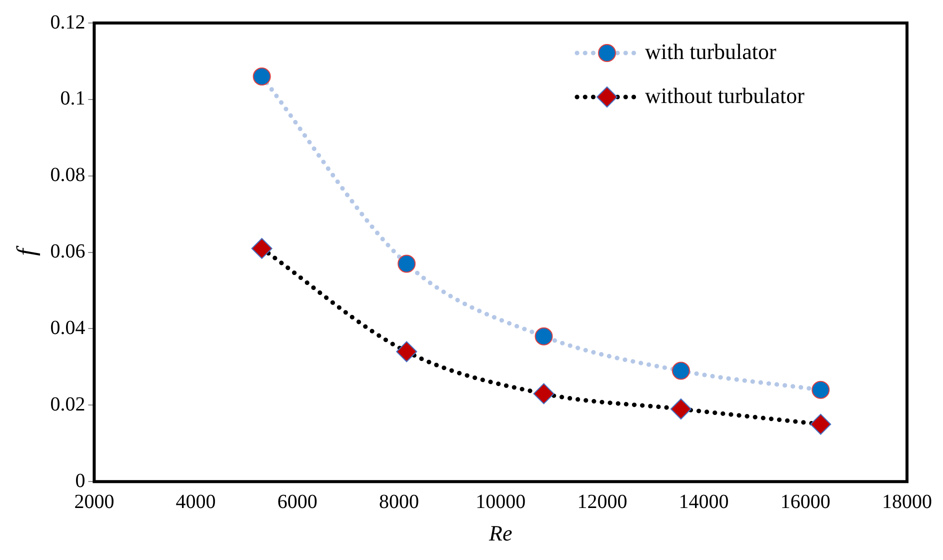 This screenshot has width=943, height=560. I want to click on y-tick-label: 0.12, so click(68, 22).